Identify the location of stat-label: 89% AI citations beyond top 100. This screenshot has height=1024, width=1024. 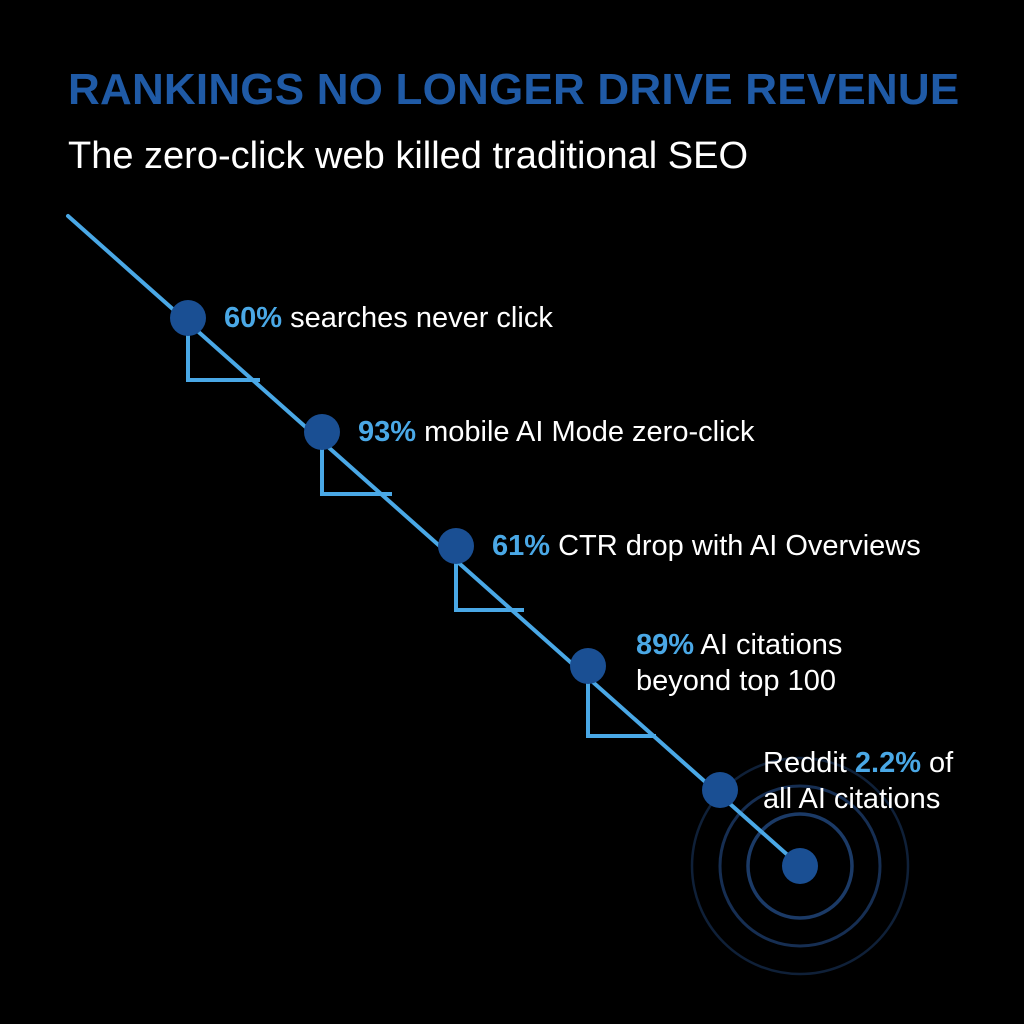
(739, 663).